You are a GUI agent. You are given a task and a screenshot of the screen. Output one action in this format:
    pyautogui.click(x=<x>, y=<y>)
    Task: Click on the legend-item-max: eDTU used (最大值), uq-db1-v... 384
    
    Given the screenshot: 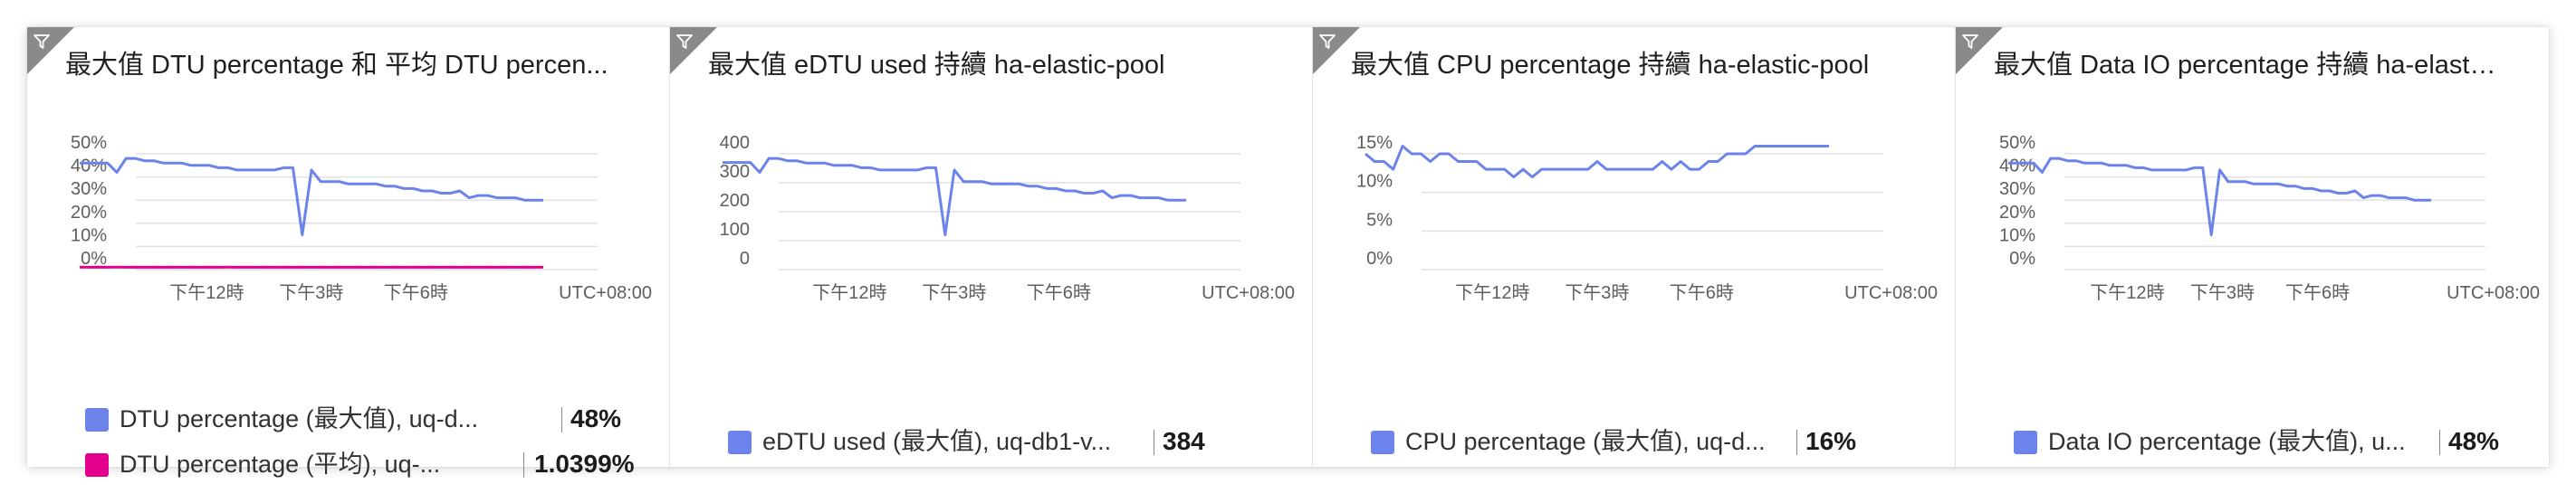 What is the action you would take?
    pyautogui.click(x=1008, y=442)
    